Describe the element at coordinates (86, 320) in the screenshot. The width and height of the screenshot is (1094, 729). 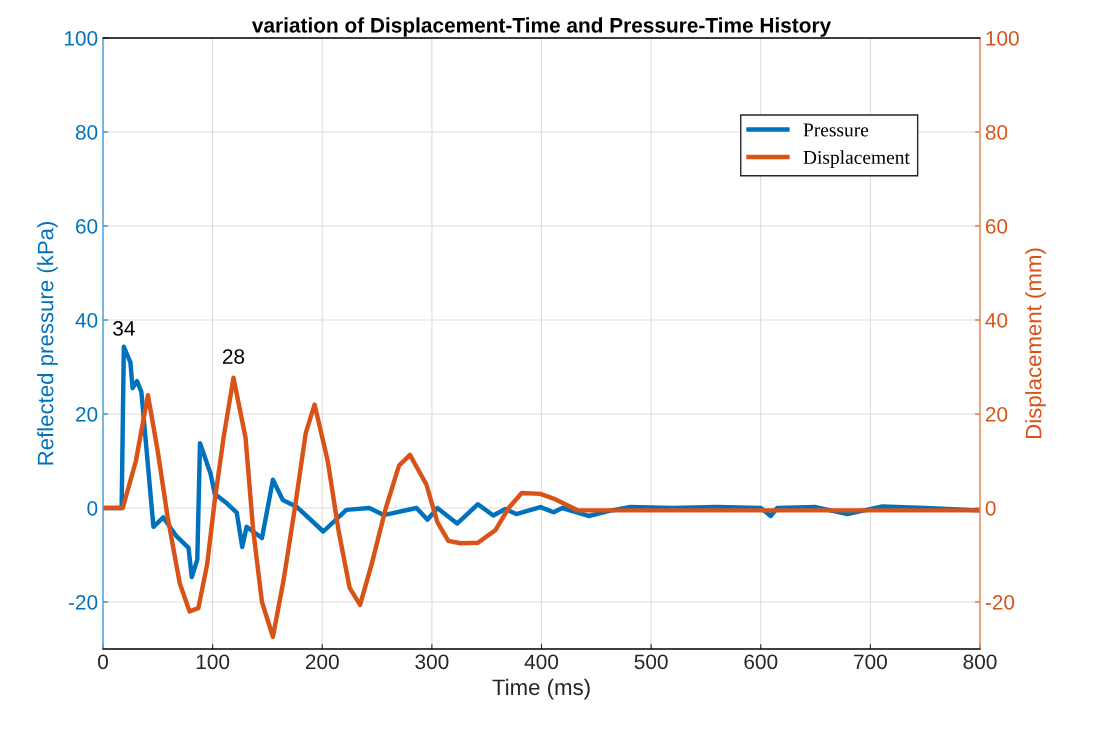
I see `y-tick-label: 40` at that location.